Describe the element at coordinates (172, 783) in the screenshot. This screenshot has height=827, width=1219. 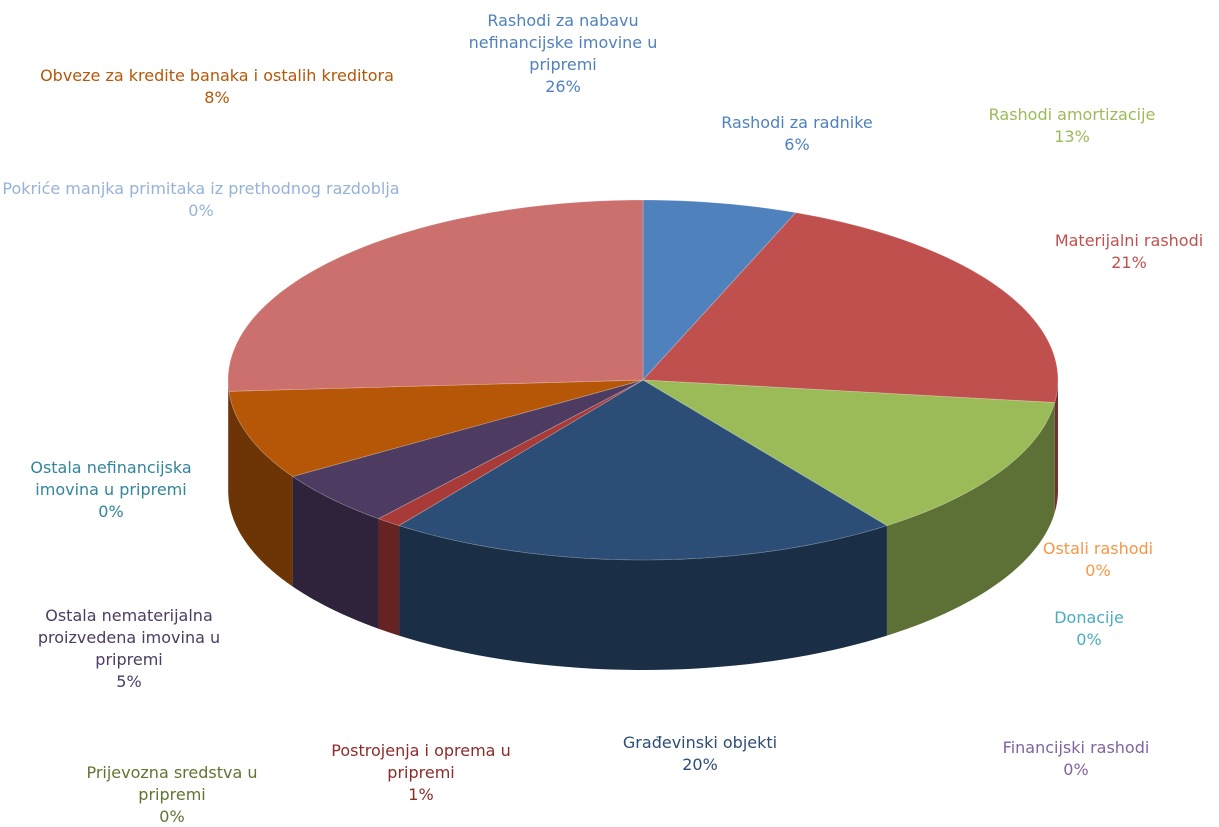
I see `label-name: Prijevozna sredstva u pripremi` at that location.